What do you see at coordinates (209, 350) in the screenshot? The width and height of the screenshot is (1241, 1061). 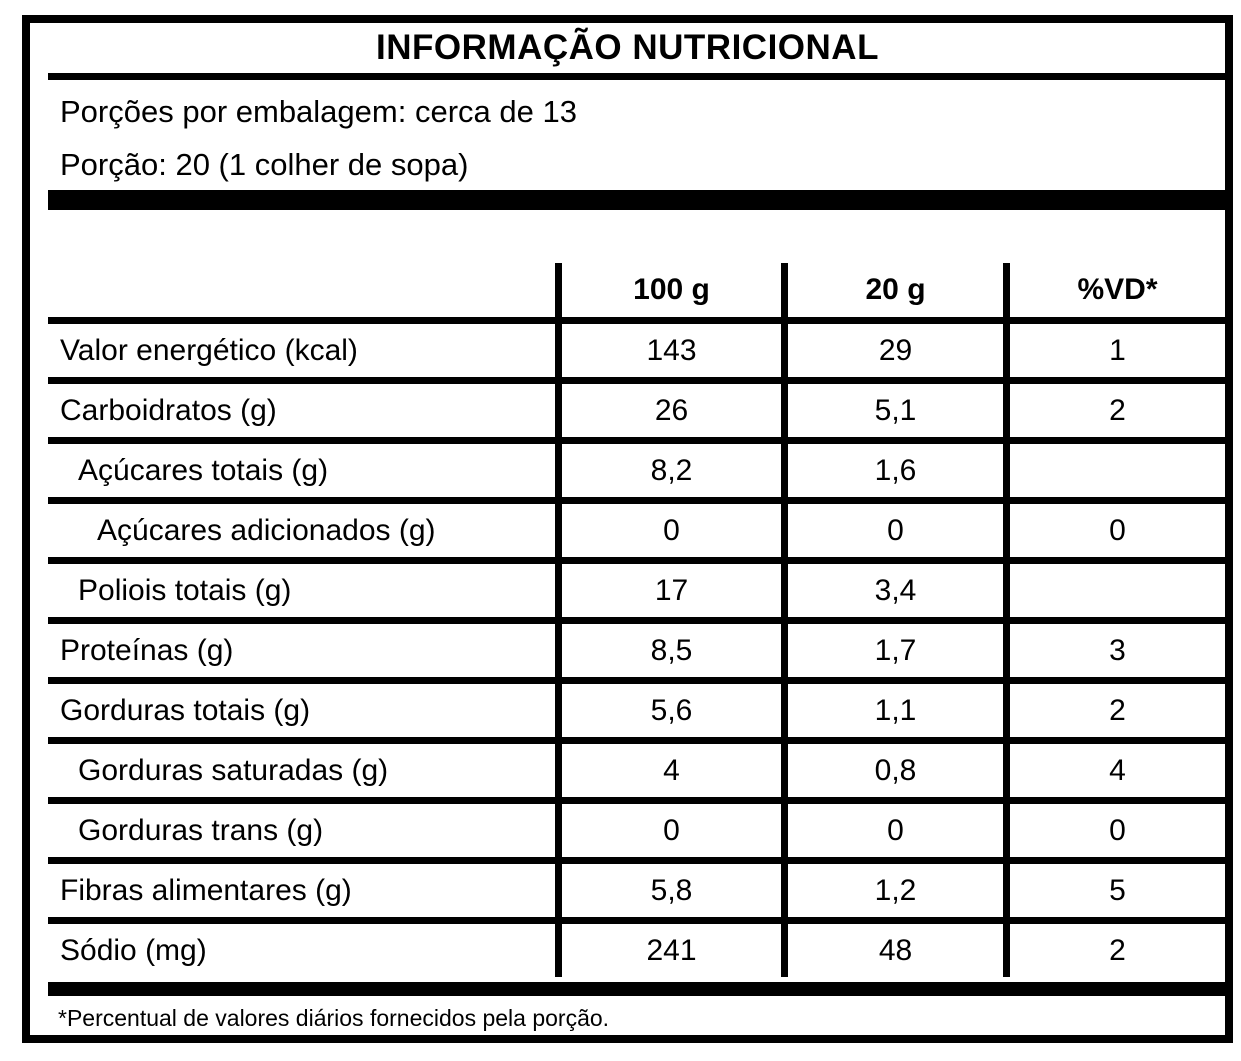 I see `nutrient-name: Valor energético (kcal)` at bounding box center [209, 350].